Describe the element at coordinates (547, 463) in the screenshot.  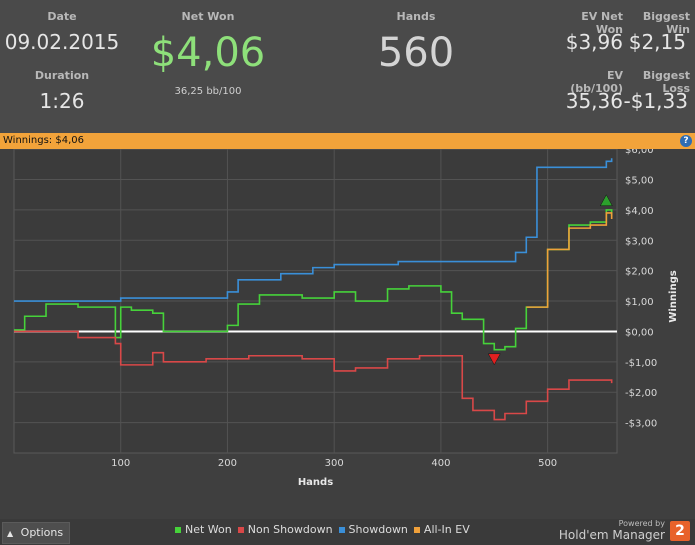
I see `x-tick-label: 500` at that location.